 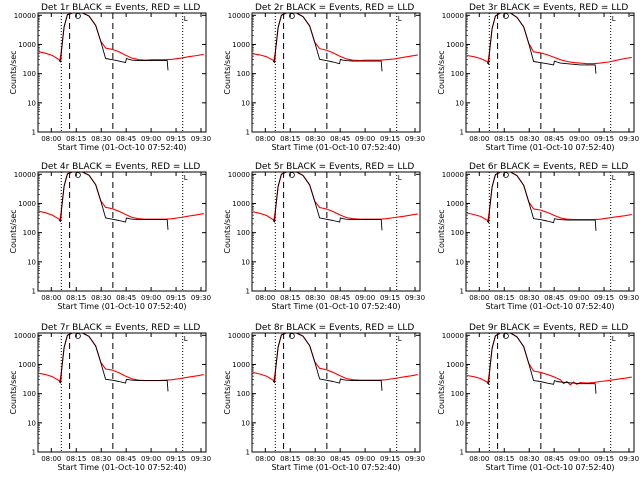 What do you see at coordinates (334, 328) in the screenshot?
I see `chart-title: Det 8r BLACK = Events, RED = LLD` at bounding box center [334, 328].